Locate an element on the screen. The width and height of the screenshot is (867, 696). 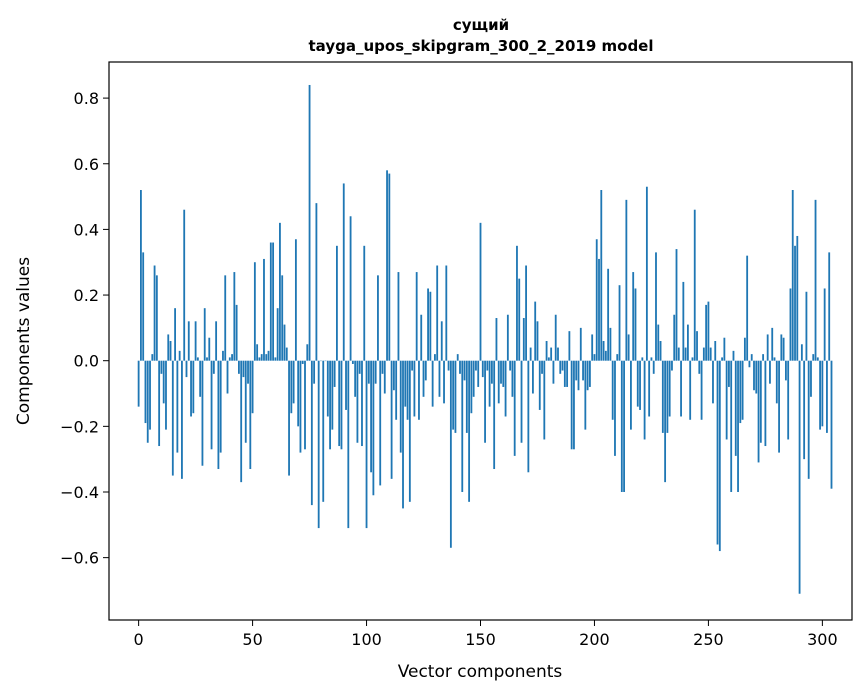
y-tick-label: 0.8 is located at coordinates (86, 98).